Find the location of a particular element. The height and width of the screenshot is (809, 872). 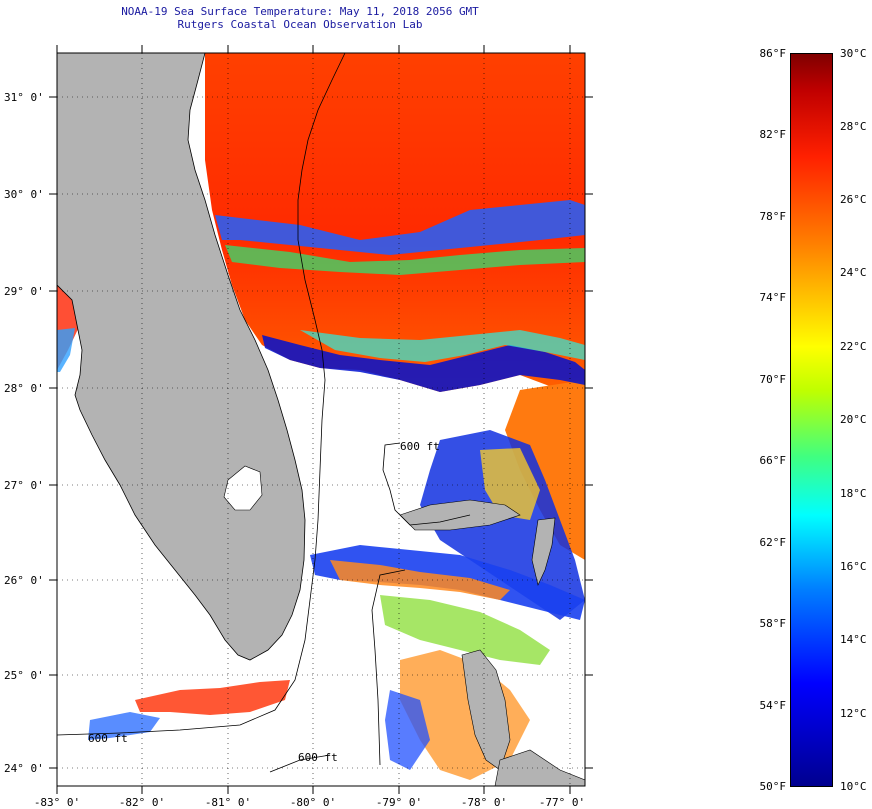

colorbar-f-label: 86°F is located at coordinates (773, 53).